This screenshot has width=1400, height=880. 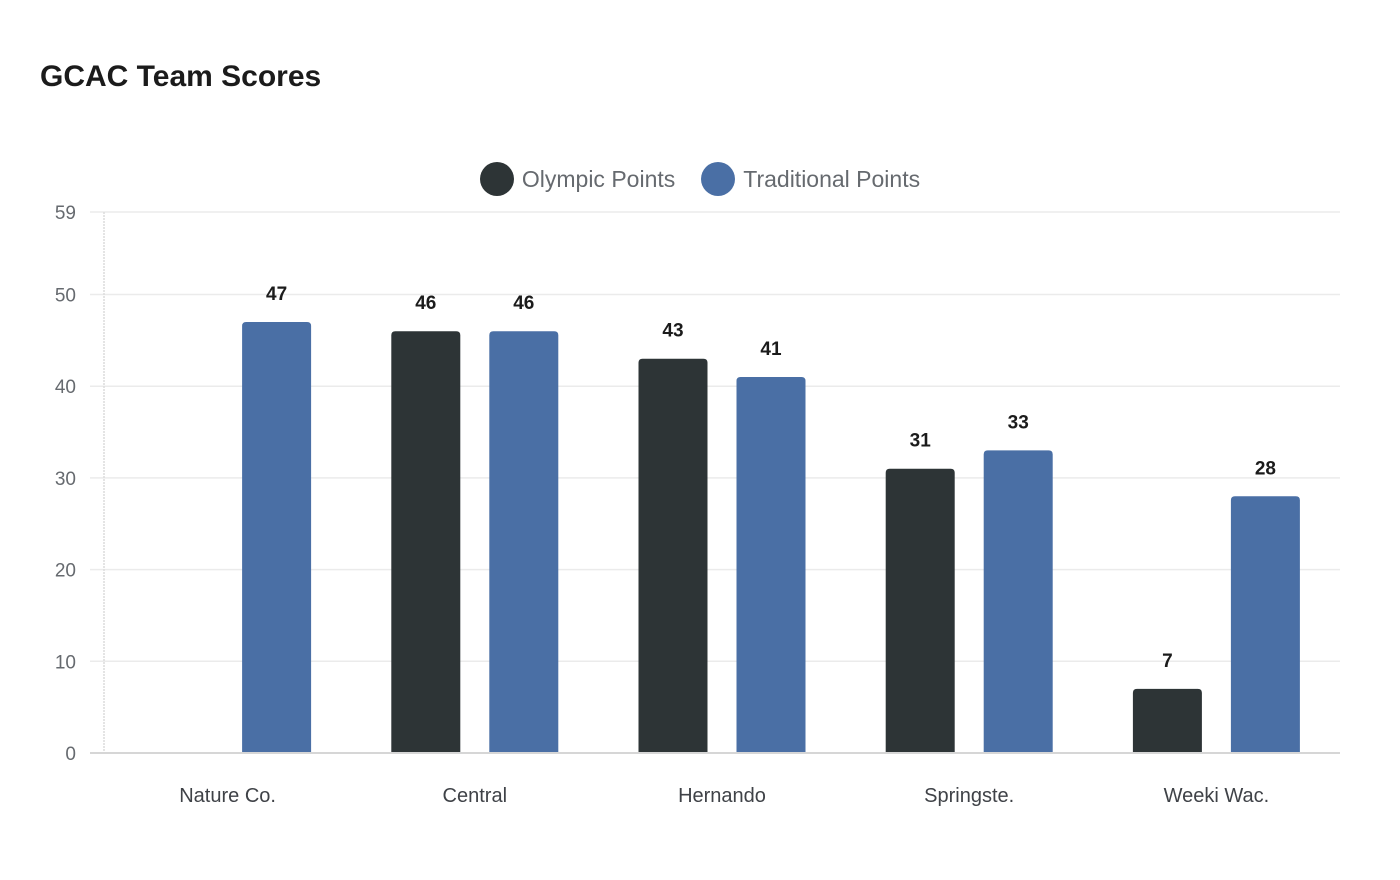 What do you see at coordinates (722, 796) in the screenshot?
I see `x-tick-label: Hernando` at bounding box center [722, 796].